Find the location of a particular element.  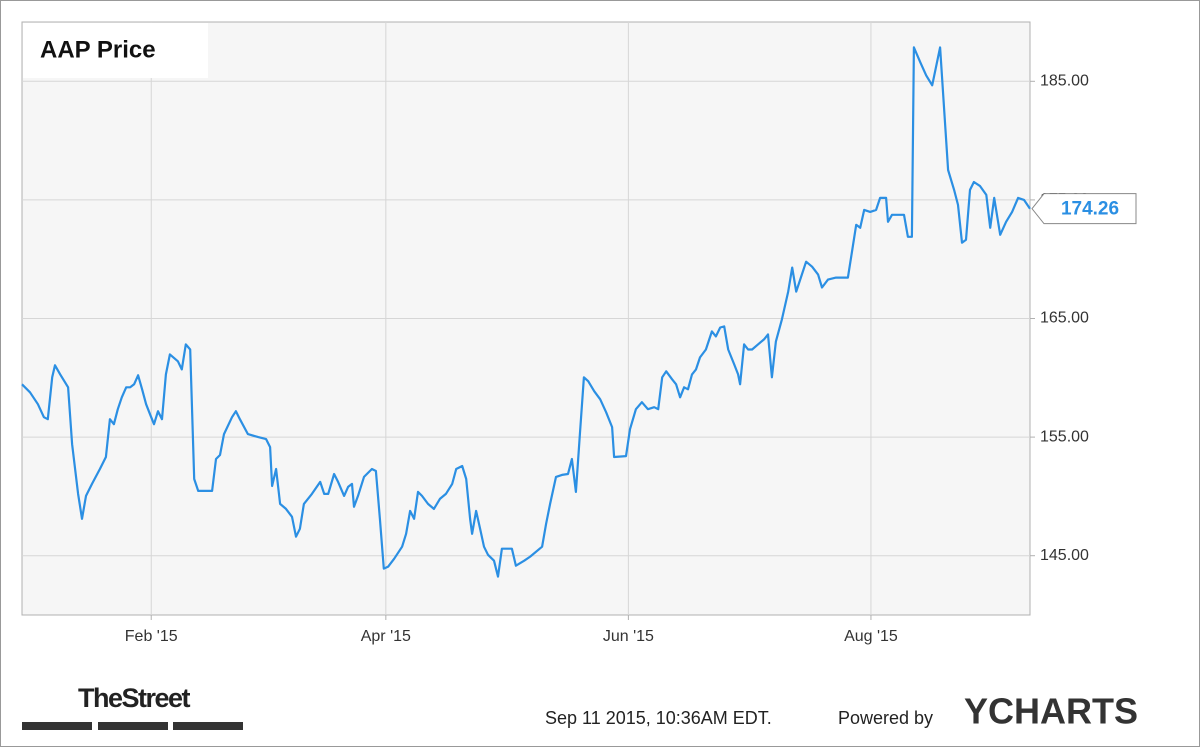

last-price: 174.26 is located at coordinates (1090, 209).